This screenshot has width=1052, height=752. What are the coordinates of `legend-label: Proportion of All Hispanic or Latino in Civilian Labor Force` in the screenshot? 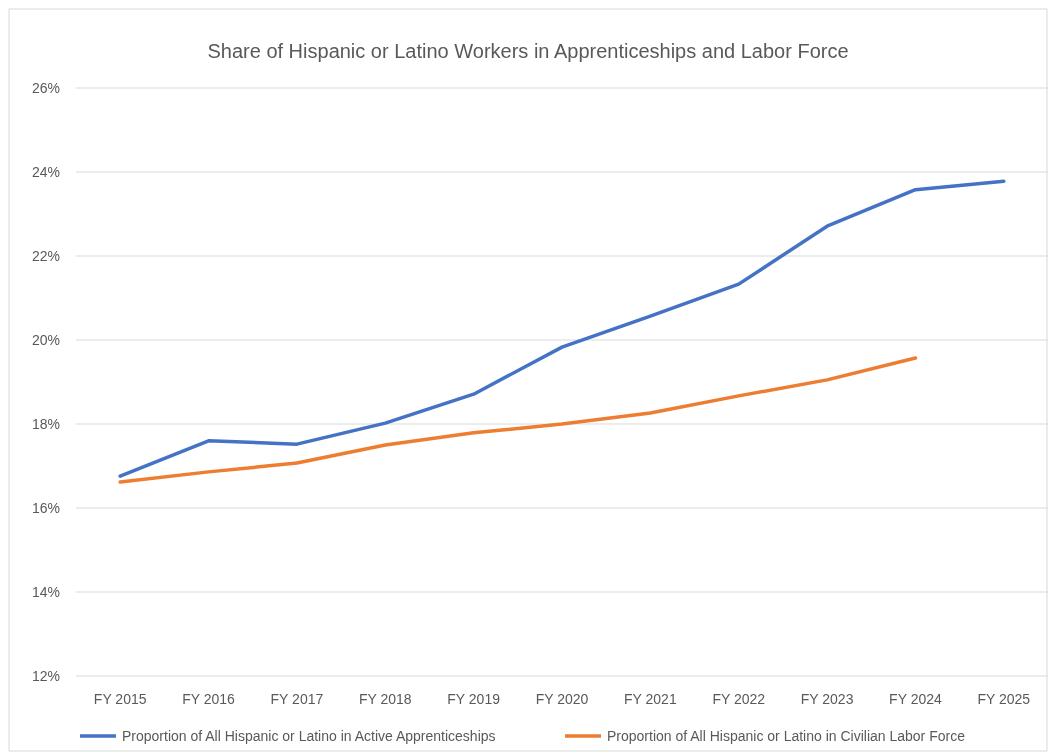 It's located at (786, 735).